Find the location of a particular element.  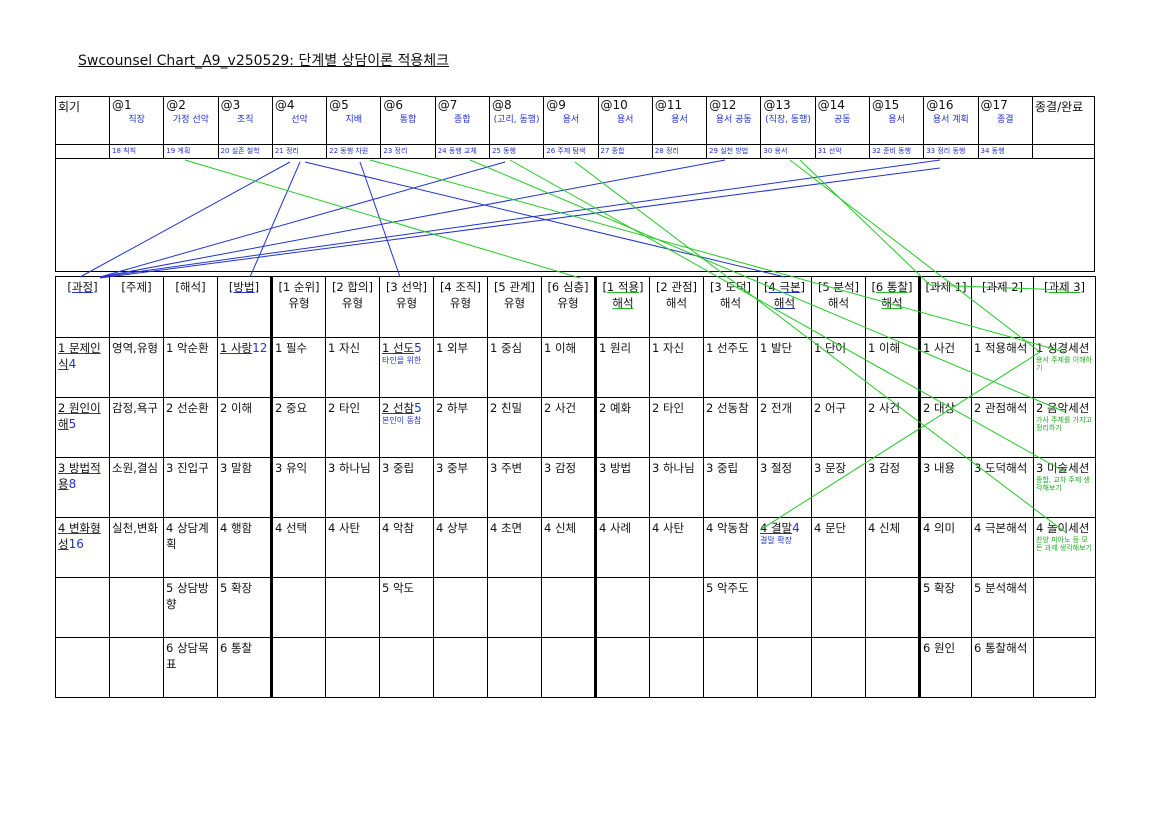

table-cell: 4 의미 is located at coordinates (945, 547).